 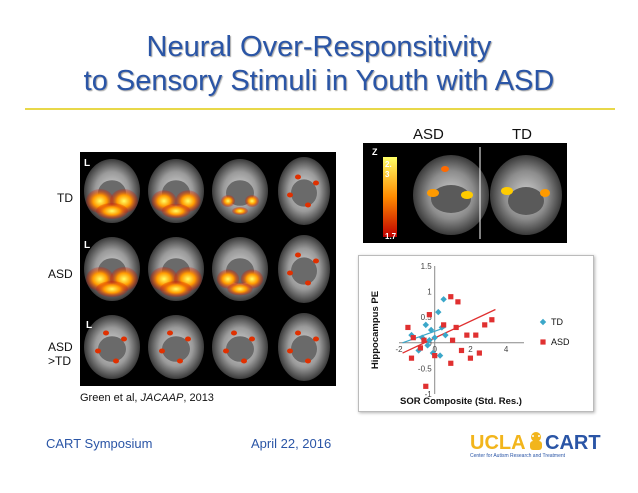 I want to click on trendline-td, so click(x=424, y=335).